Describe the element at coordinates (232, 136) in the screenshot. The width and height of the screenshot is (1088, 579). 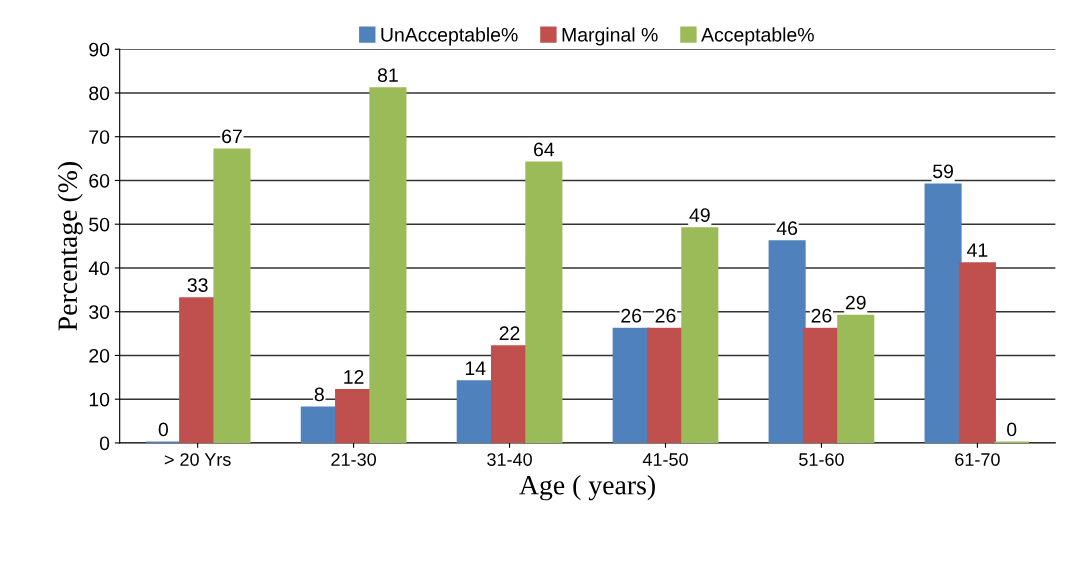
I see `data-label: 67` at that location.